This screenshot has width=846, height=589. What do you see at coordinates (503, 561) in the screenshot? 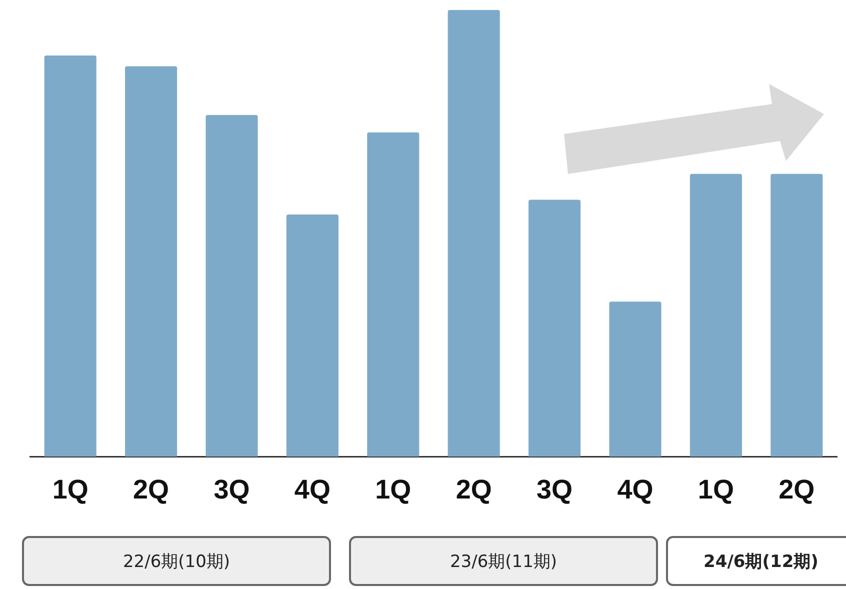
I see `text: 23/6期(11期)` at bounding box center [503, 561].